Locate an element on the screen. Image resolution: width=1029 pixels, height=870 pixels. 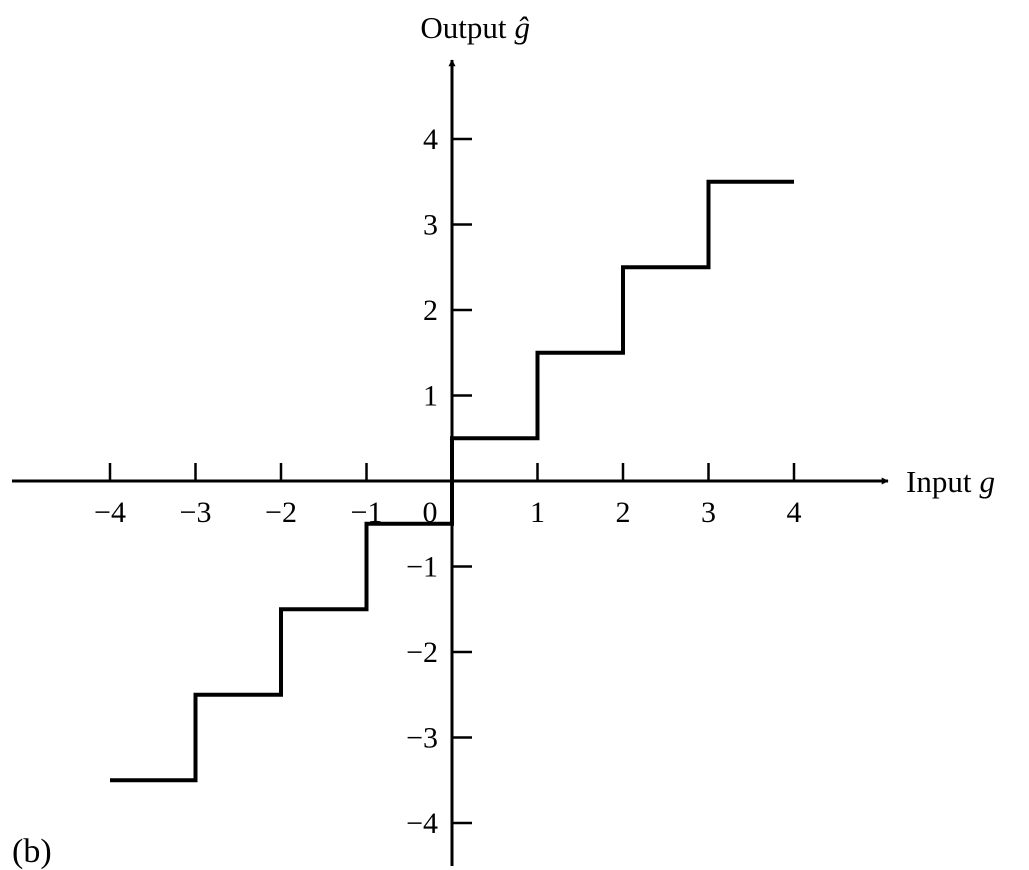
panel-label: (b) is located at coordinates (32, 851).